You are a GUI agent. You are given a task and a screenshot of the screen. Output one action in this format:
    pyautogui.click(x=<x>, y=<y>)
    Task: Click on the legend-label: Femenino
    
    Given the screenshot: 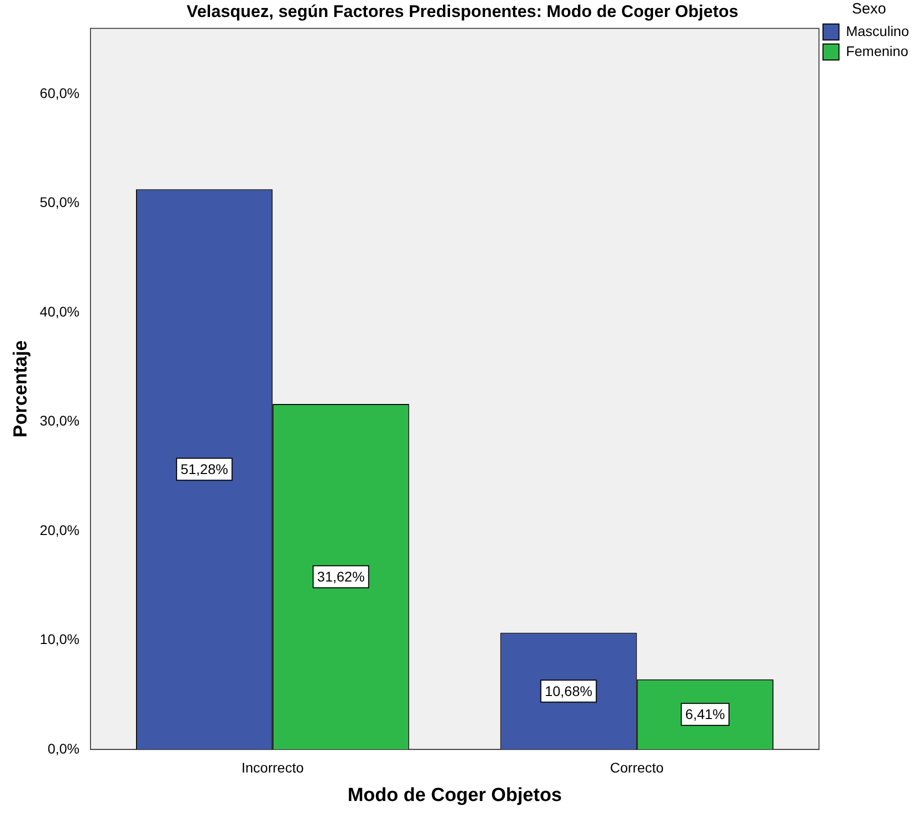 What is the action you would take?
    pyautogui.click(x=877, y=50)
    